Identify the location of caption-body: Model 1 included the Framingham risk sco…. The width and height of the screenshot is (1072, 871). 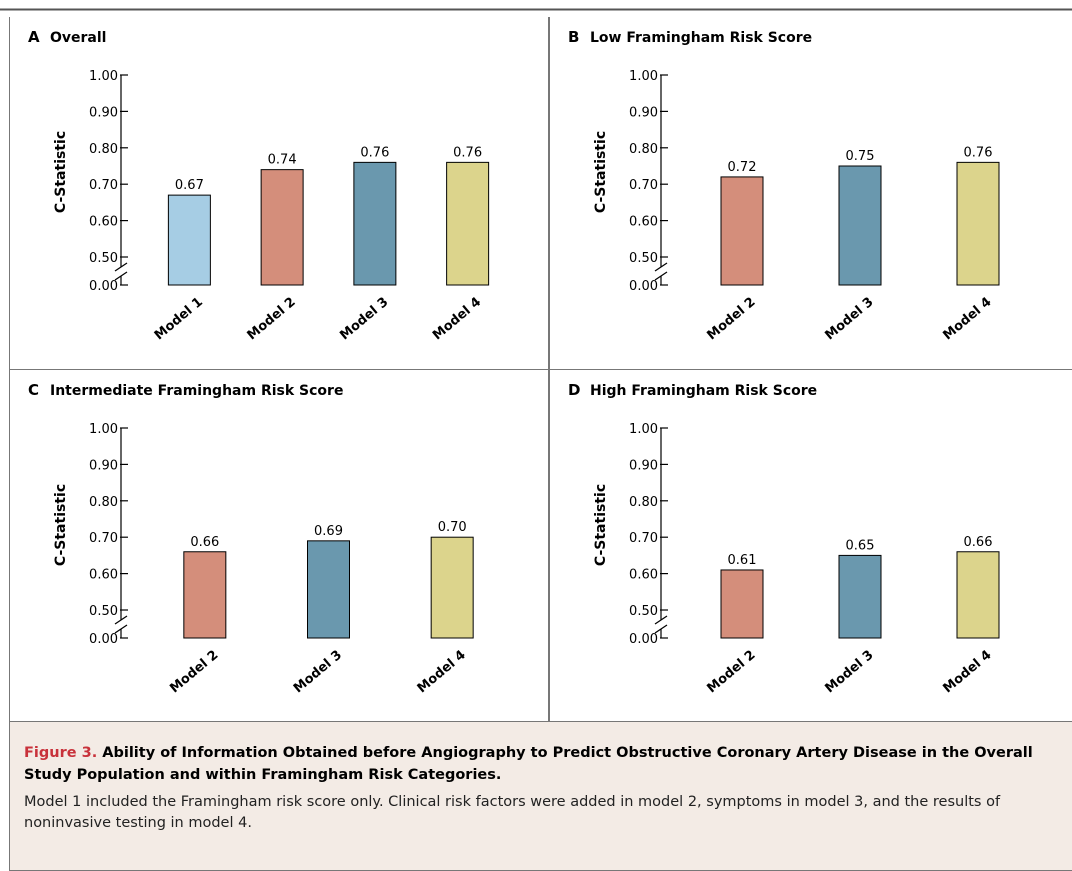
(512, 812).